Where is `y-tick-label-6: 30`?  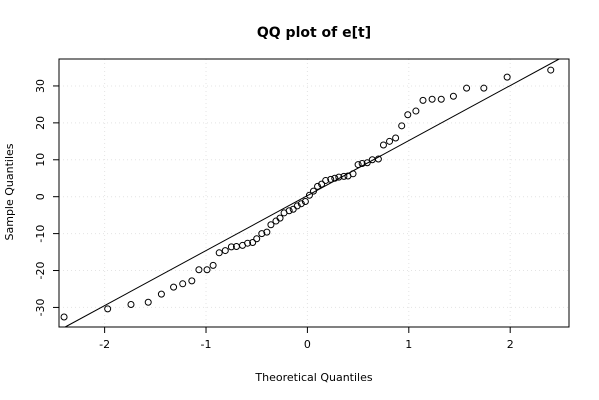
y-tick-label-6: 30 is located at coordinates (40, 86).